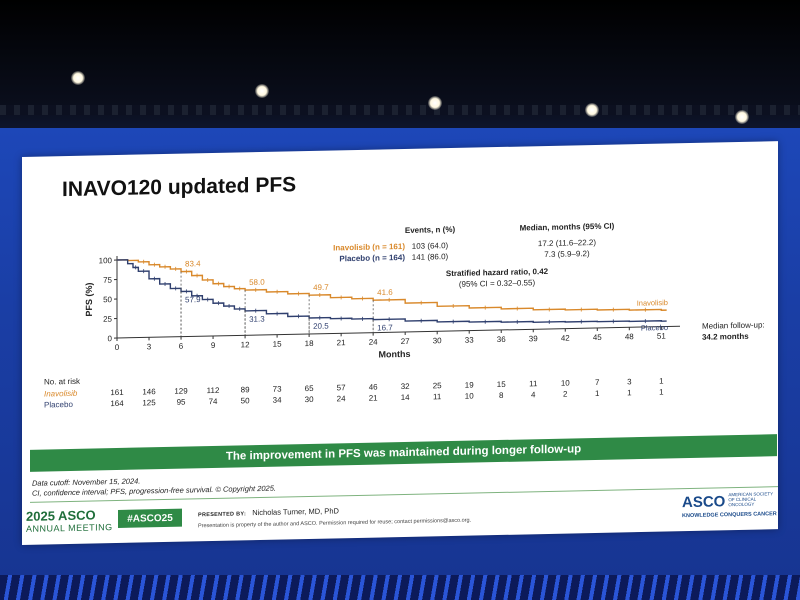 Image resolution: width=800 pixels, height=600 pixels. Describe the element at coordinates (62, 382) in the screenshot. I see `at-risk-header: No. at risk` at that location.